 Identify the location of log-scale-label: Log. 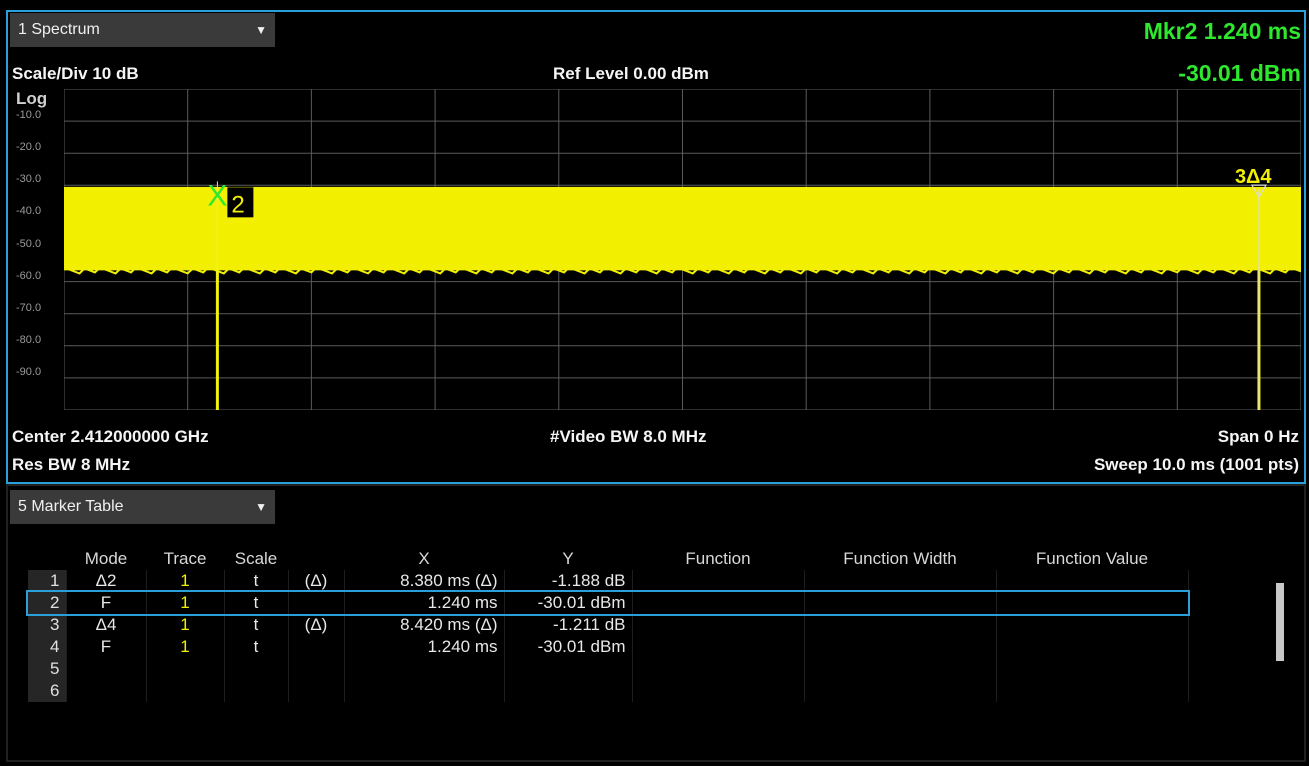
(32, 98).